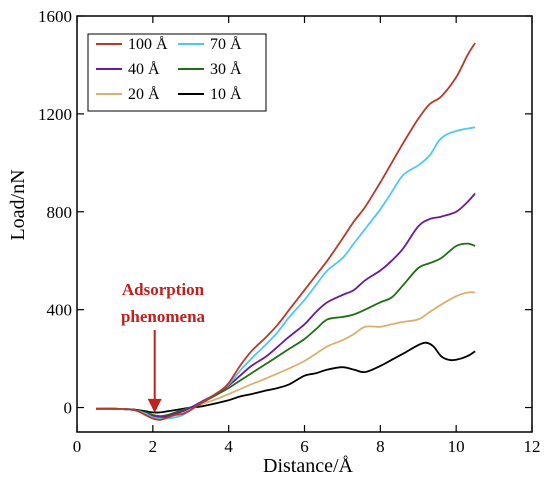 The image size is (550, 480). What do you see at coordinates (144, 94) in the screenshot?
I see `legend-label: 20 Å` at bounding box center [144, 94].